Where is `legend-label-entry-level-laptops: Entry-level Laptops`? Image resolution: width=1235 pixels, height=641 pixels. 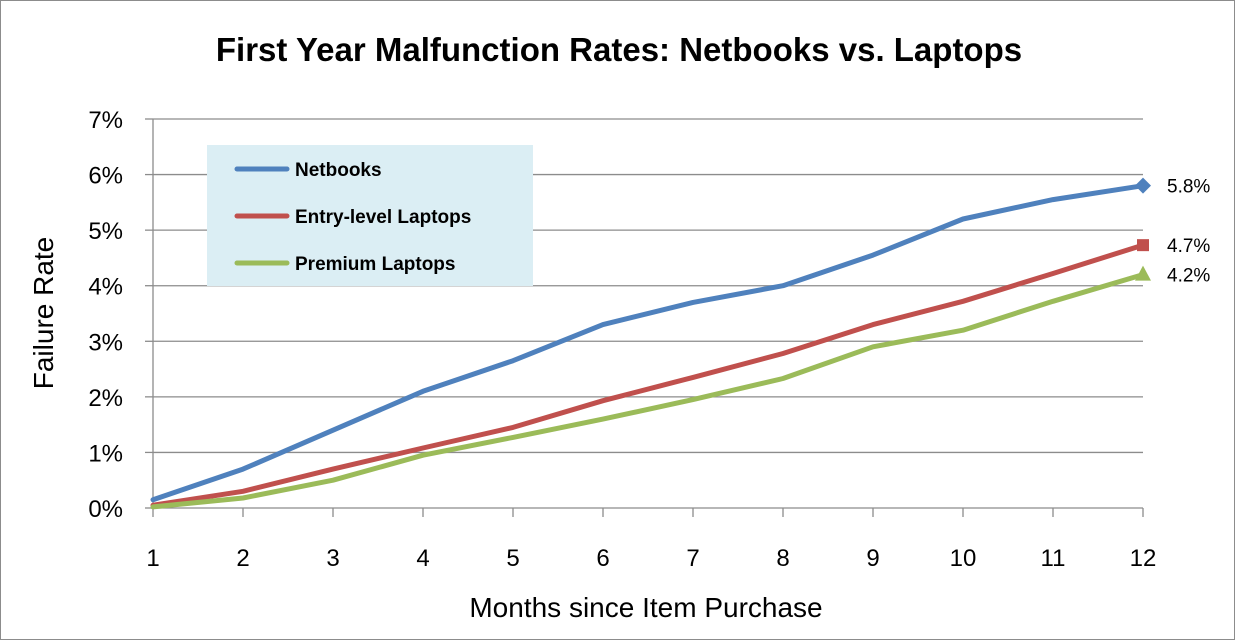 legend-label-entry-level-laptops: Entry-level Laptops is located at coordinates (383, 217).